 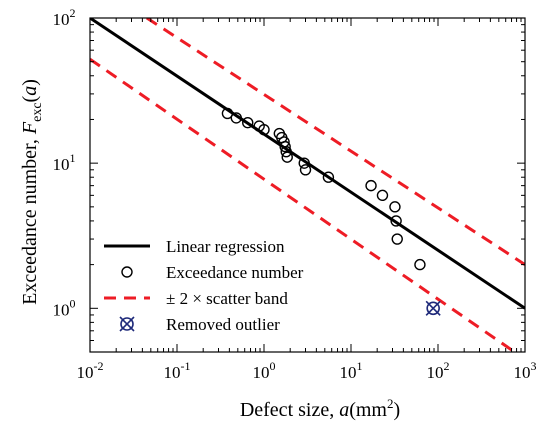 I want to click on legend-entry-1: Exceedance number, so click(x=212, y=272).